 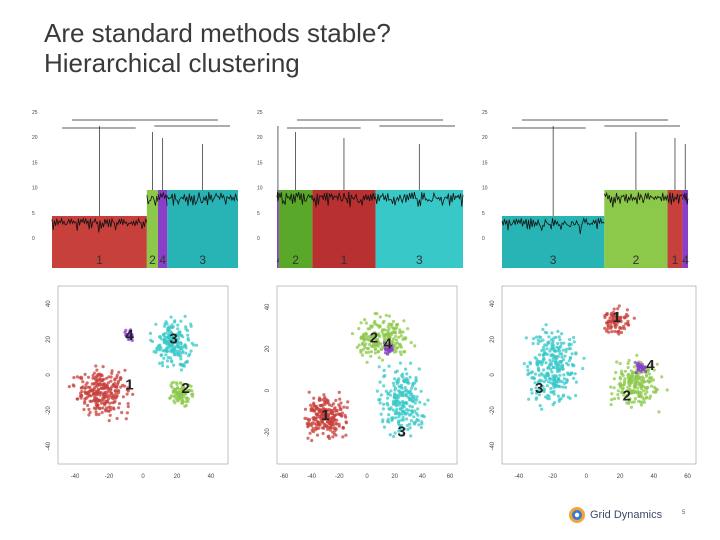 I want to click on scatter-y-tick: -20, so click(x=49, y=410).